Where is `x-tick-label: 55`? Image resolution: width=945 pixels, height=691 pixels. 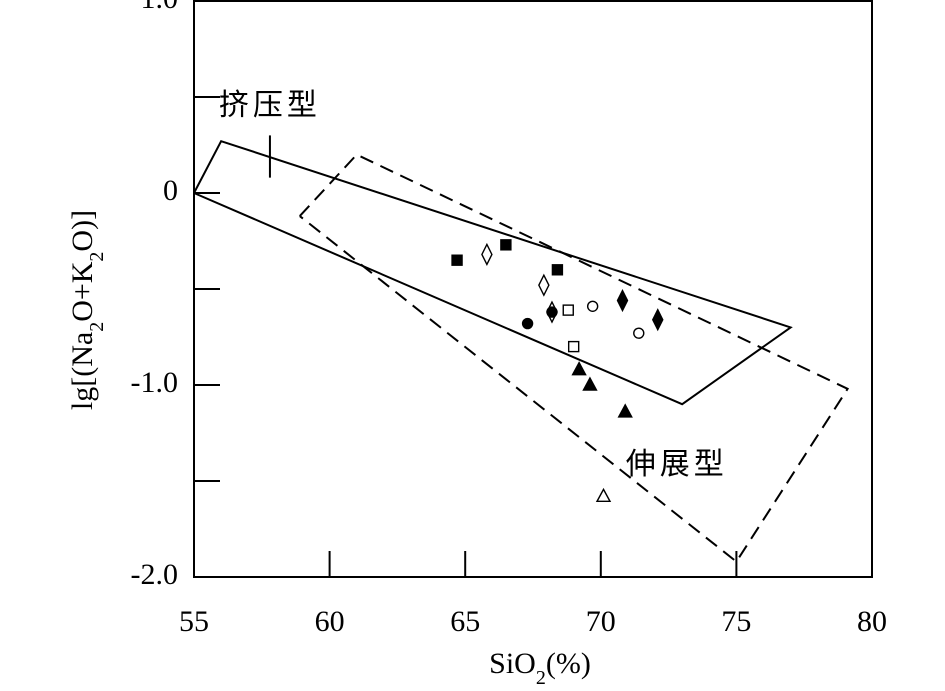
x-tick-label: 55 is located at coordinates (194, 621).